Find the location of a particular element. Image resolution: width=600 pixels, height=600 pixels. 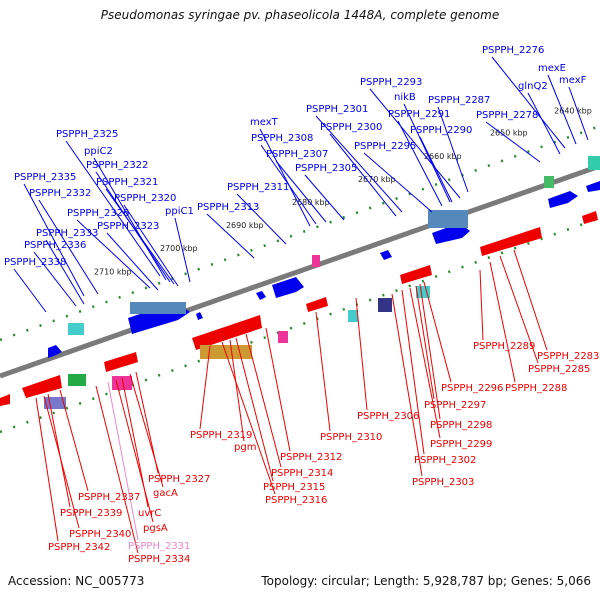

gene-label: PSPPH_2293 is located at coordinates (391, 82).